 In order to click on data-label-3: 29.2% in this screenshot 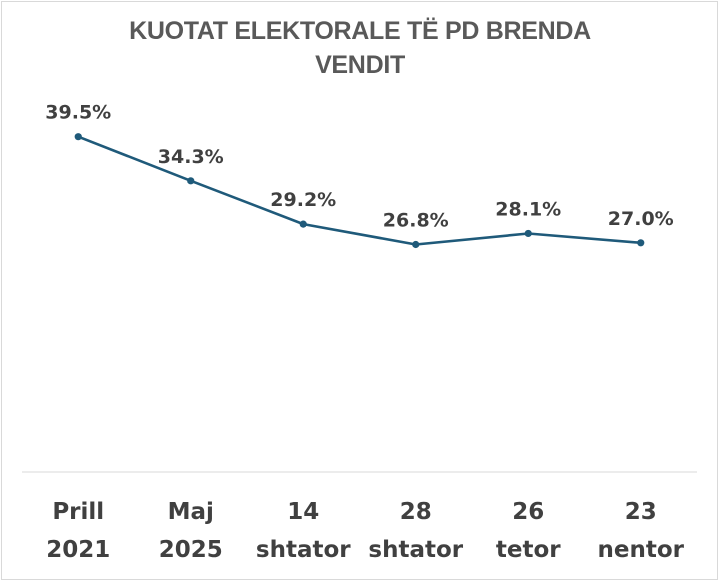, I will do `click(303, 200)`.